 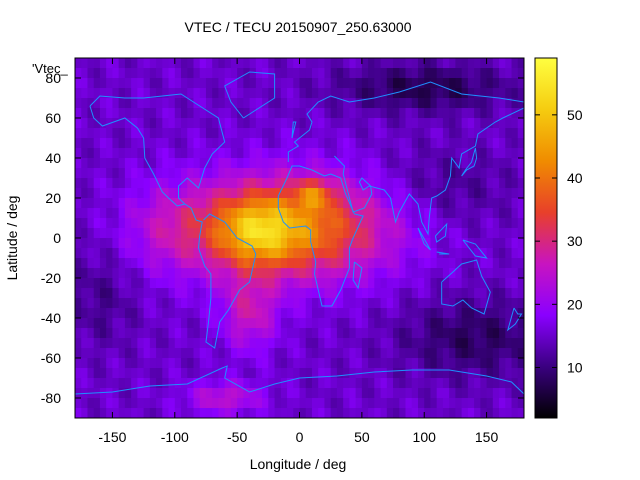 I want to click on y-tick-label: -40, so click(x=51, y=318).